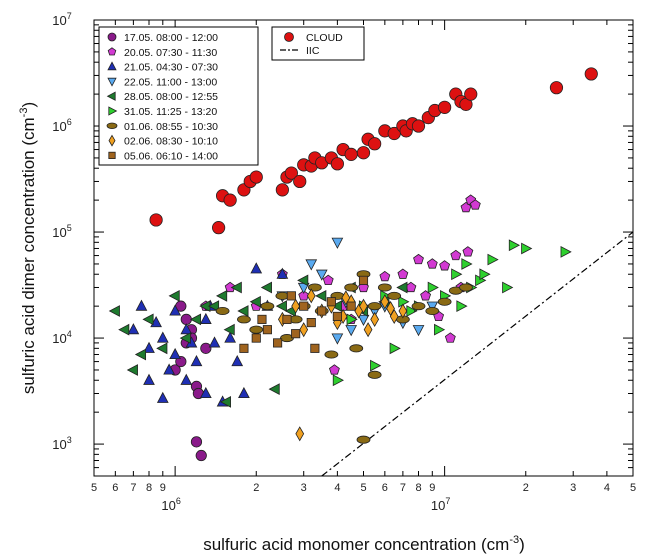 The image size is (645, 557). What do you see at coordinates (171, 156) in the screenshot?
I see `legend-label: 05.06. 06:10 - 14:00` at bounding box center [171, 156].